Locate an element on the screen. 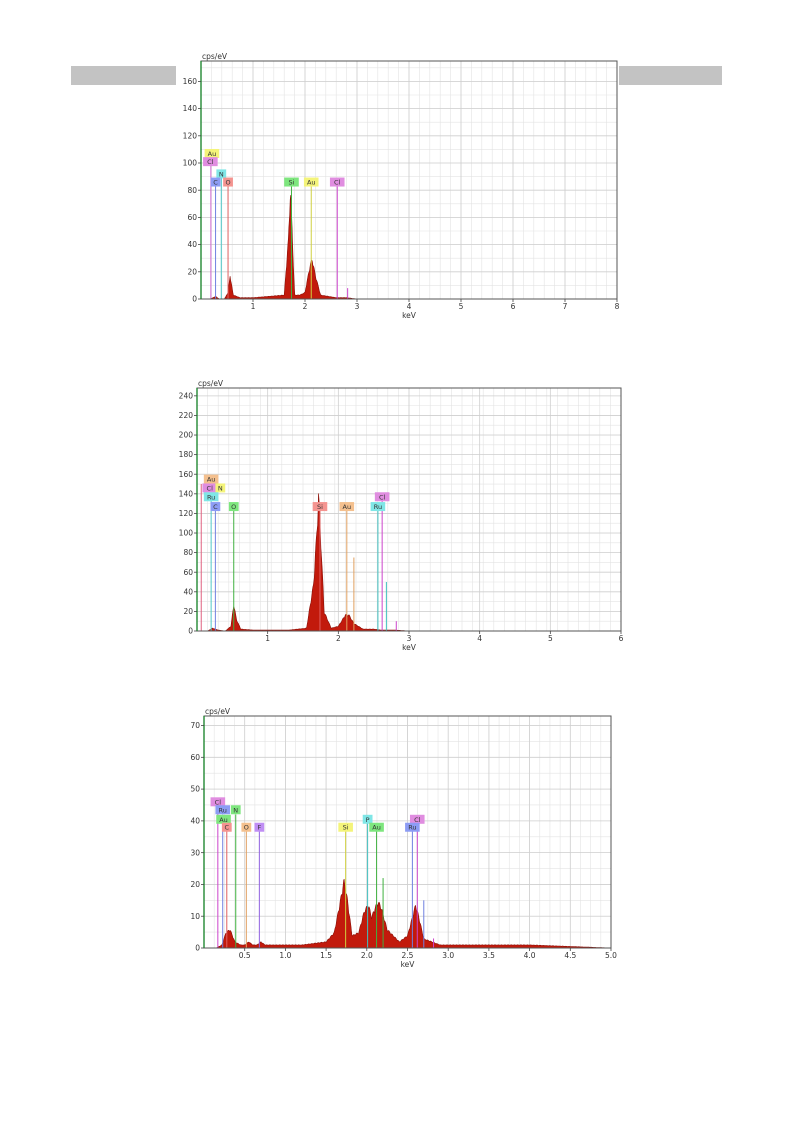  element-label: P is located at coordinates (368, 820).